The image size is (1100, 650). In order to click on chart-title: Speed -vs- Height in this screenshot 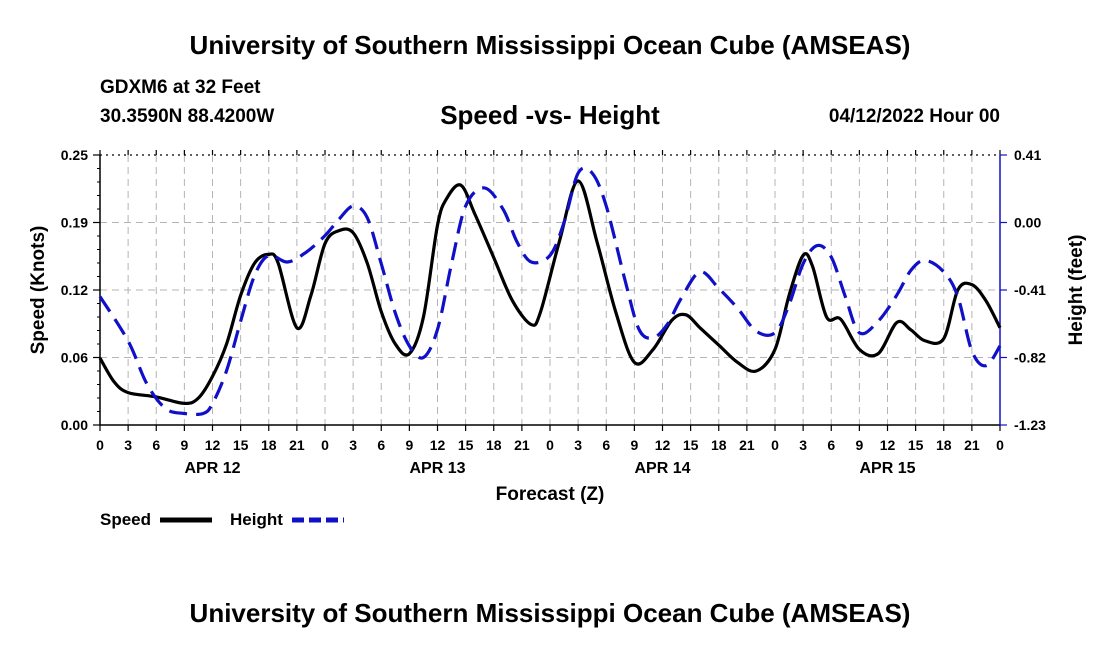, I will do `click(550, 115)`.